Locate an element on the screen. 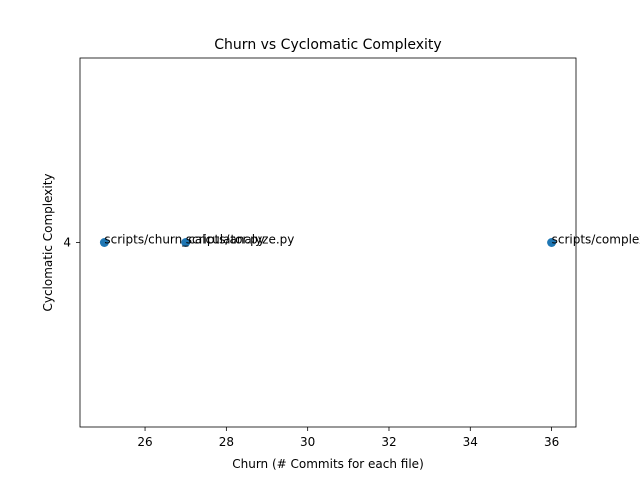 The width and height of the screenshot is (640, 480). y-axis-label: Cyclomatic Complexity is located at coordinates (48, 242).